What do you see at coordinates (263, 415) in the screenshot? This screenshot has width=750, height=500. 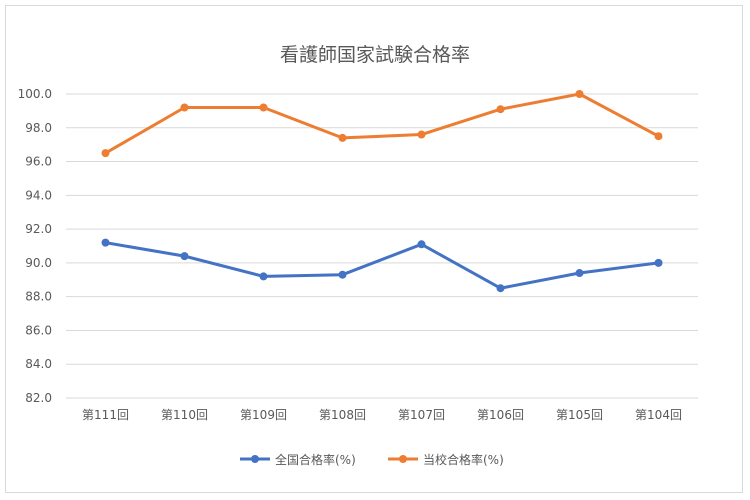 I see `x-tick-label: 第109回` at bounding box center [263, 415].